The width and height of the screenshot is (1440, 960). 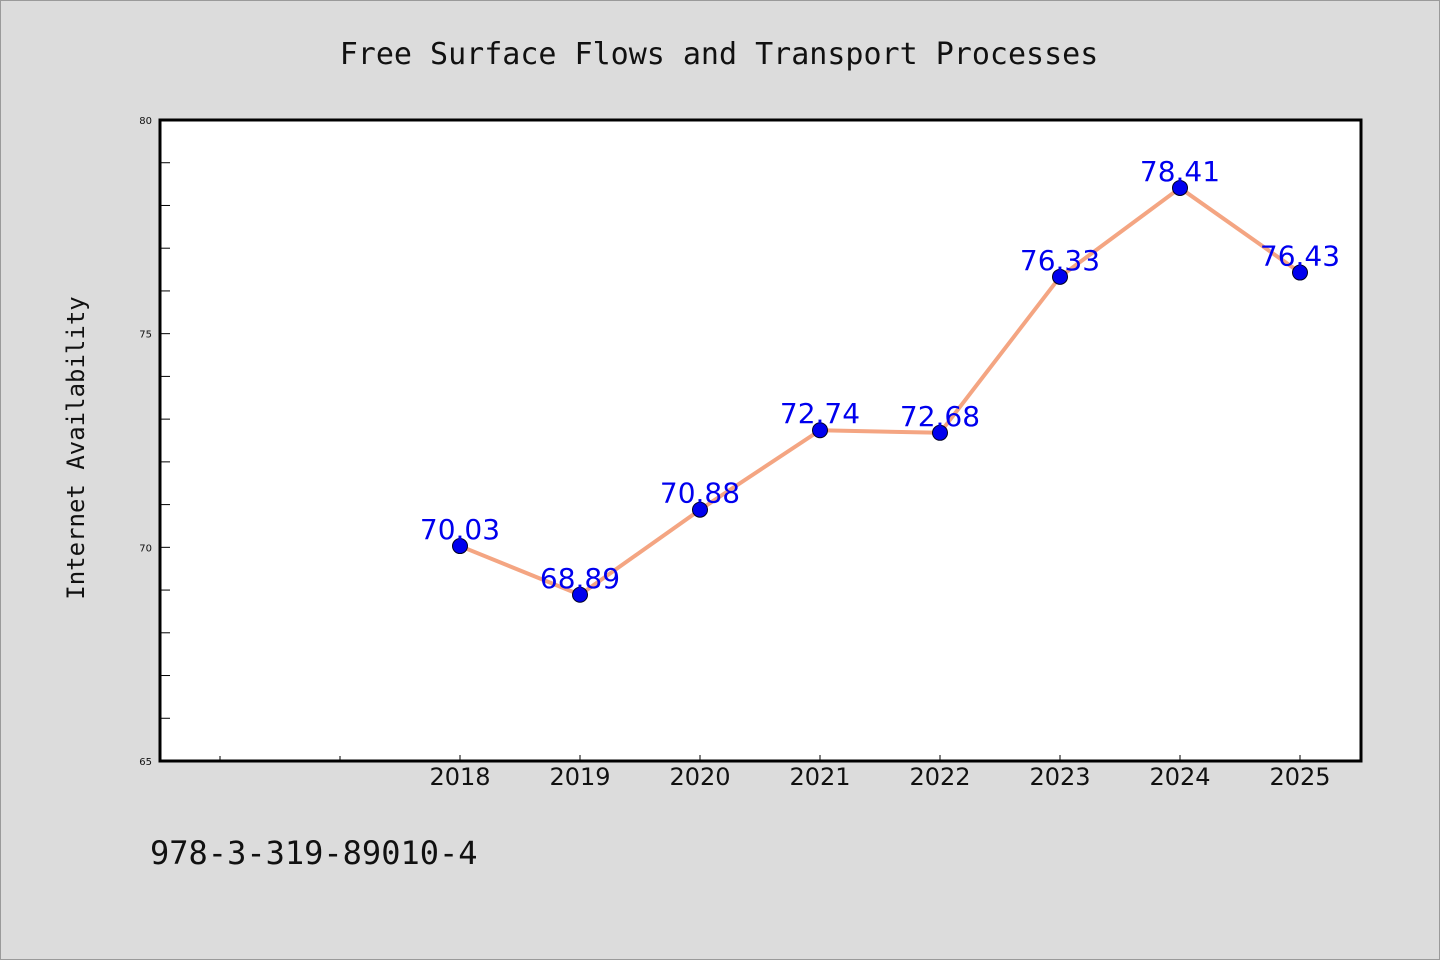 What do you see at coordinates (940, 416) in the screenshot?
I see `data-label: 72.68` at bounding box center [940, 416].